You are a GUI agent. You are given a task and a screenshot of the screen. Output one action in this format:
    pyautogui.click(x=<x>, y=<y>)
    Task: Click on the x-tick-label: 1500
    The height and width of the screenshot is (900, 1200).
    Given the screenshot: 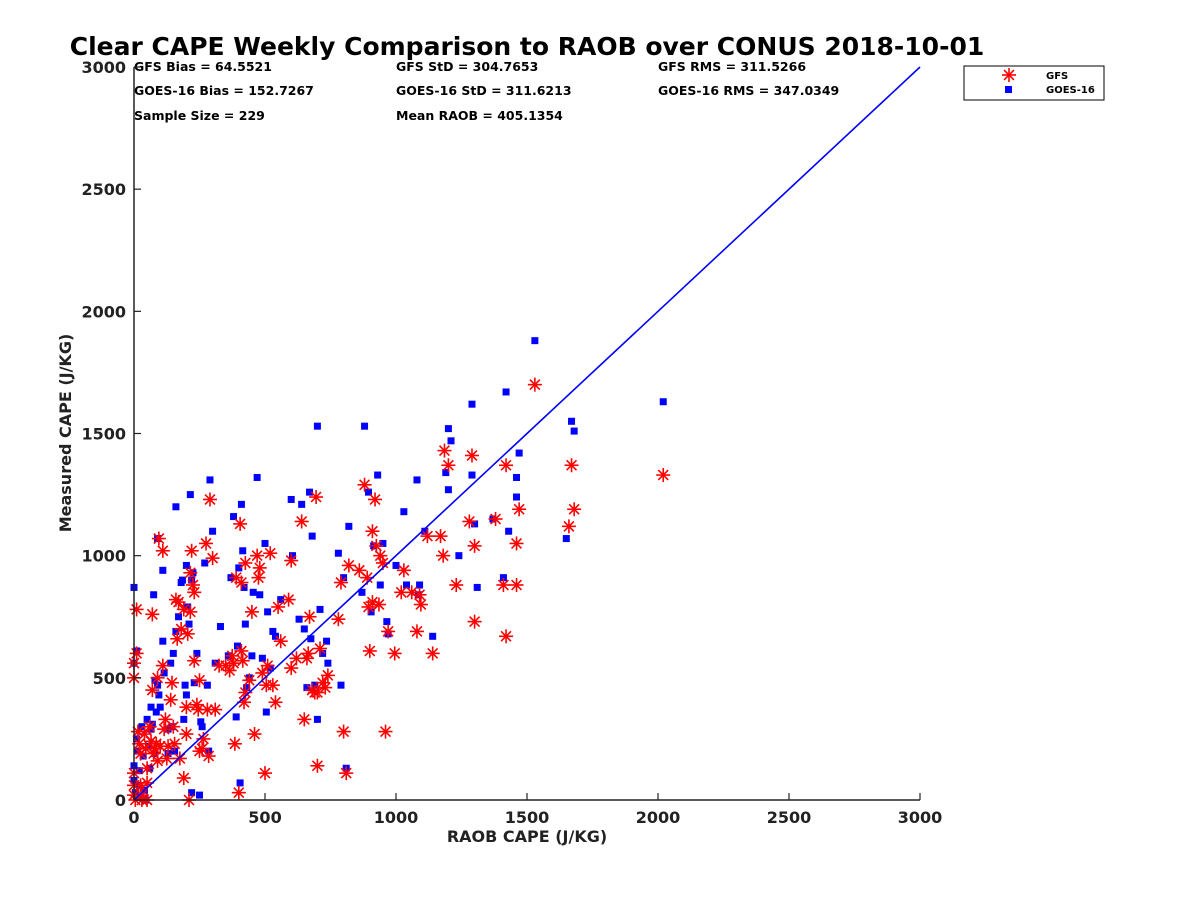 What is the action you would take?
    pyautogui.click(x=527, y=817)
    